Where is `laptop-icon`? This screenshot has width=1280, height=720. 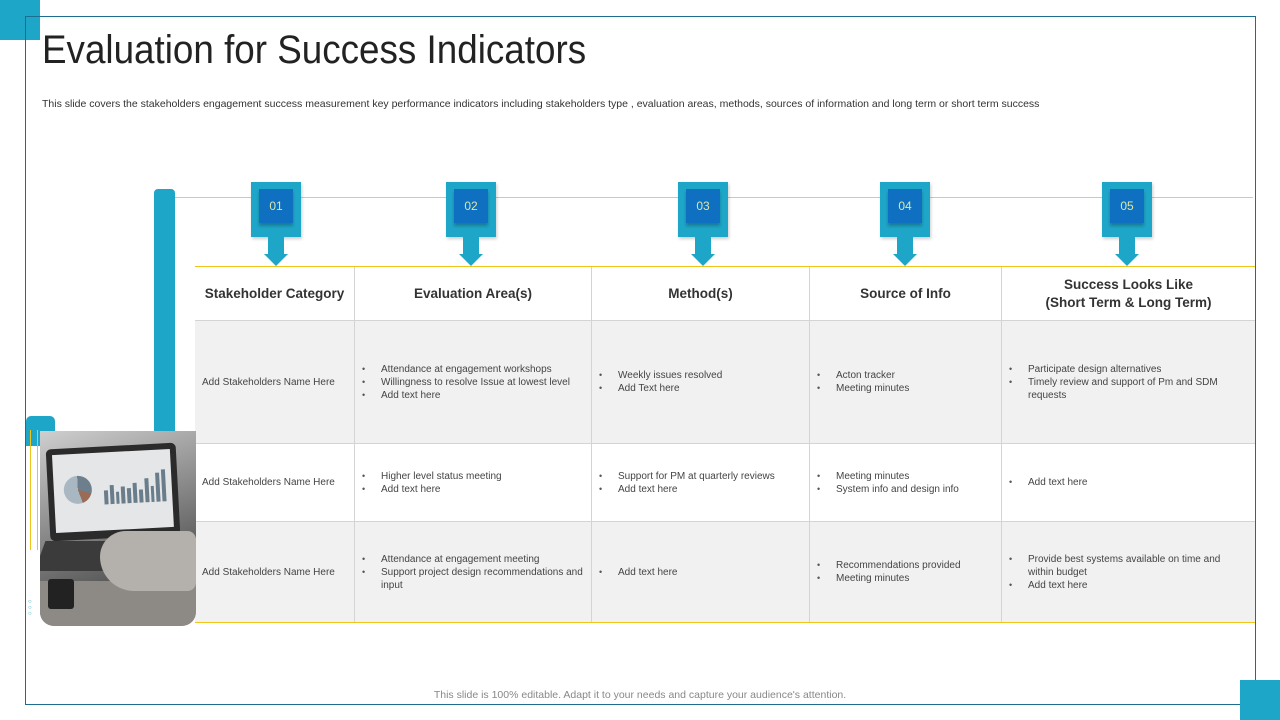
laptop-icon is located at coordinates (113, 492).